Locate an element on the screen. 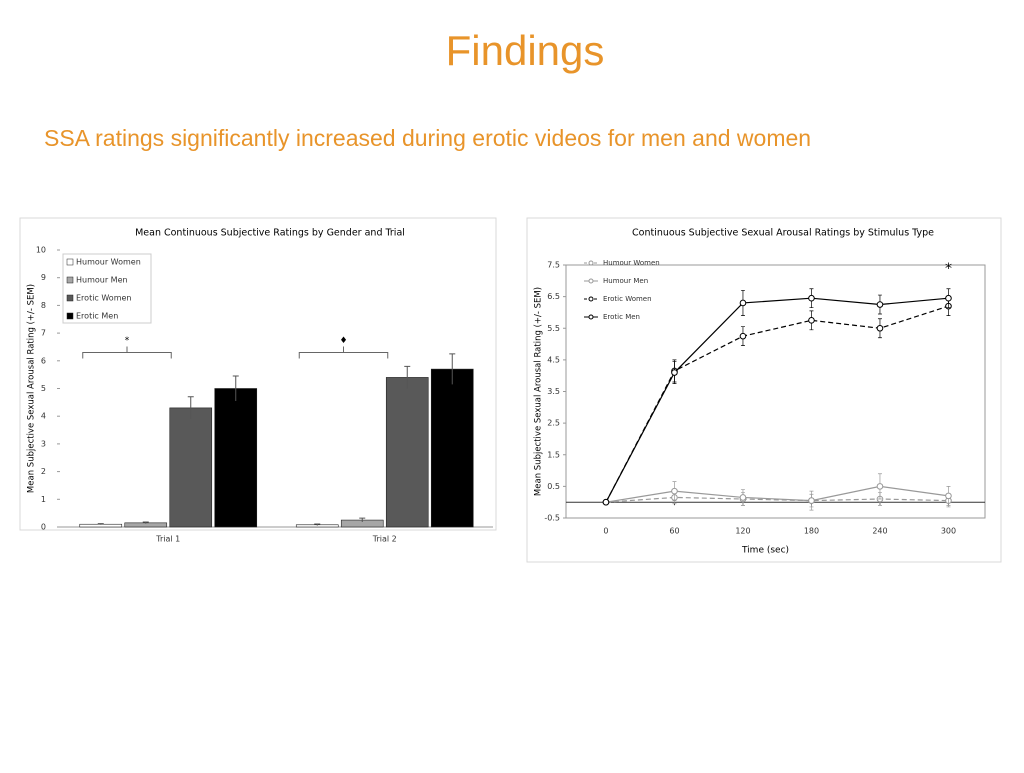 This screenshot has width=1024, height=773. y-tick-label: 4 is located at coordinates (43, 416).